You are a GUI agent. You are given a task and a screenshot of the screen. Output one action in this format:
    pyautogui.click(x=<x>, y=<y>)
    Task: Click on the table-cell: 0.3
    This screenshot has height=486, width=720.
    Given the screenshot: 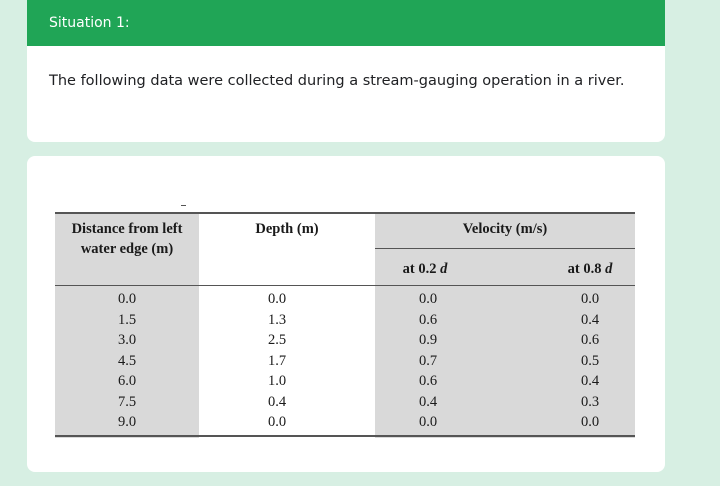 What is the action you would take?
    pyautogui.click(x=590, y=401)
    